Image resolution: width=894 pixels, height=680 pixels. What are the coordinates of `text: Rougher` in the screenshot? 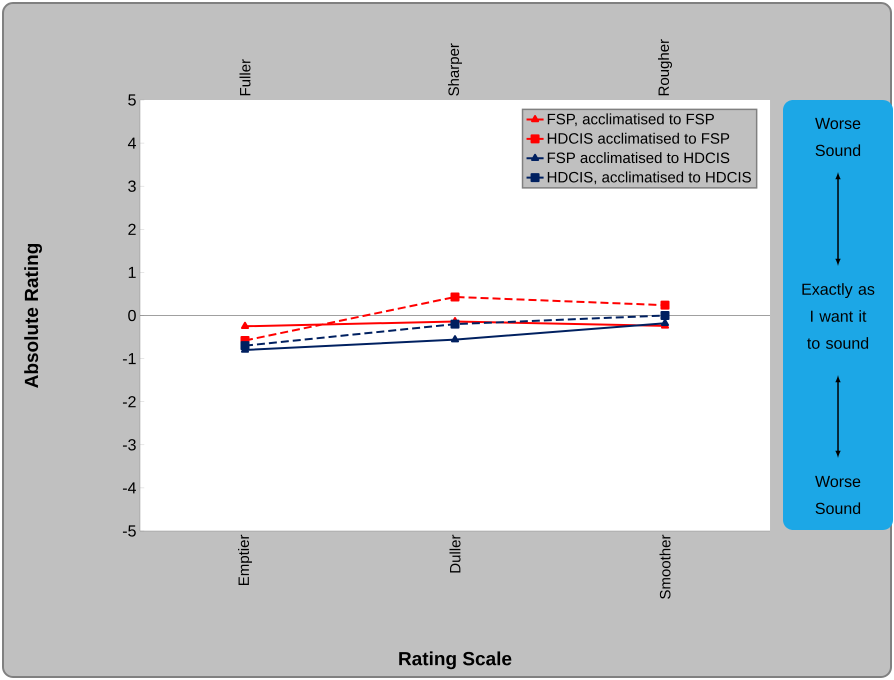 It's located at (665, 67).